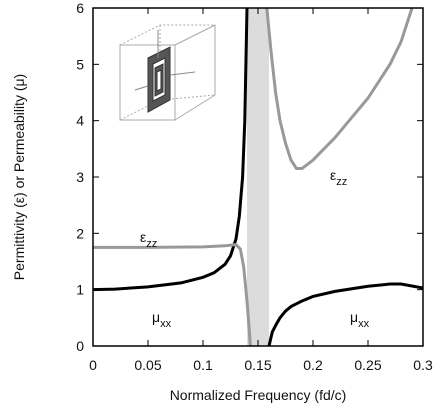 The height and width of the screenshot is (408, 435). I want to click on x-tick-label: 0.25, so click(367, 365).